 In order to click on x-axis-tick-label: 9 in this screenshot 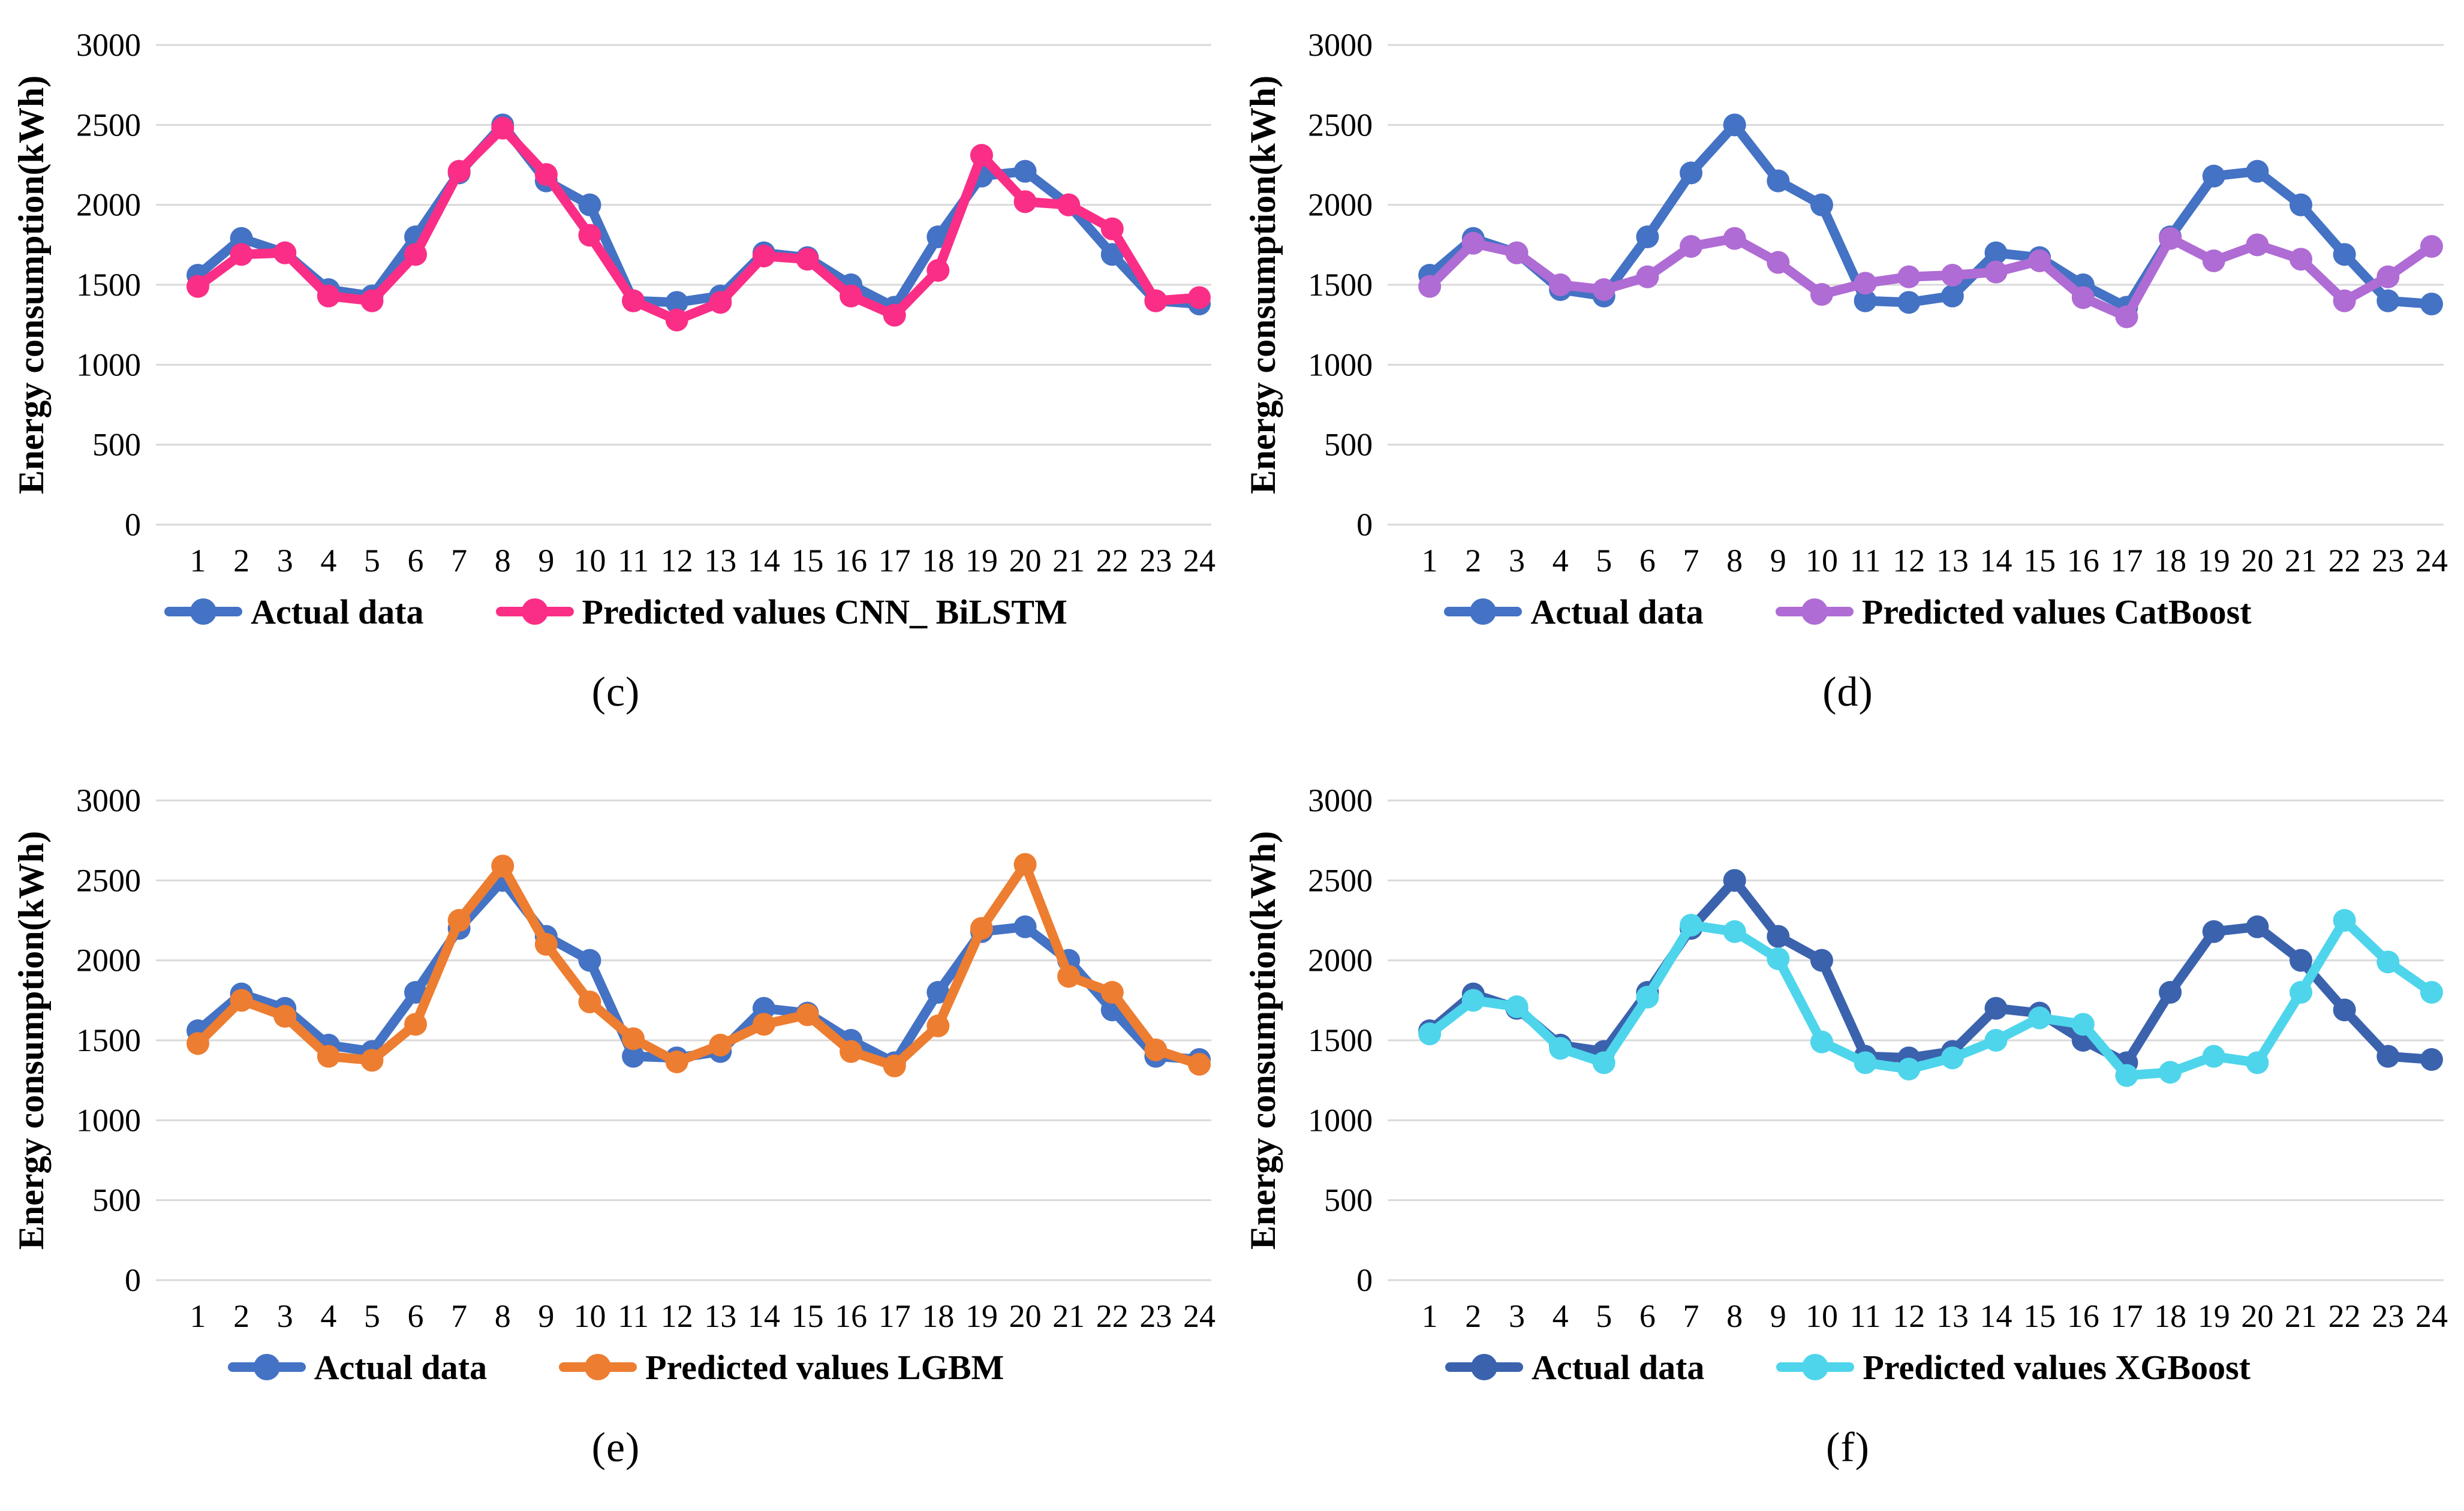, I will do `click(1778, 559)`.